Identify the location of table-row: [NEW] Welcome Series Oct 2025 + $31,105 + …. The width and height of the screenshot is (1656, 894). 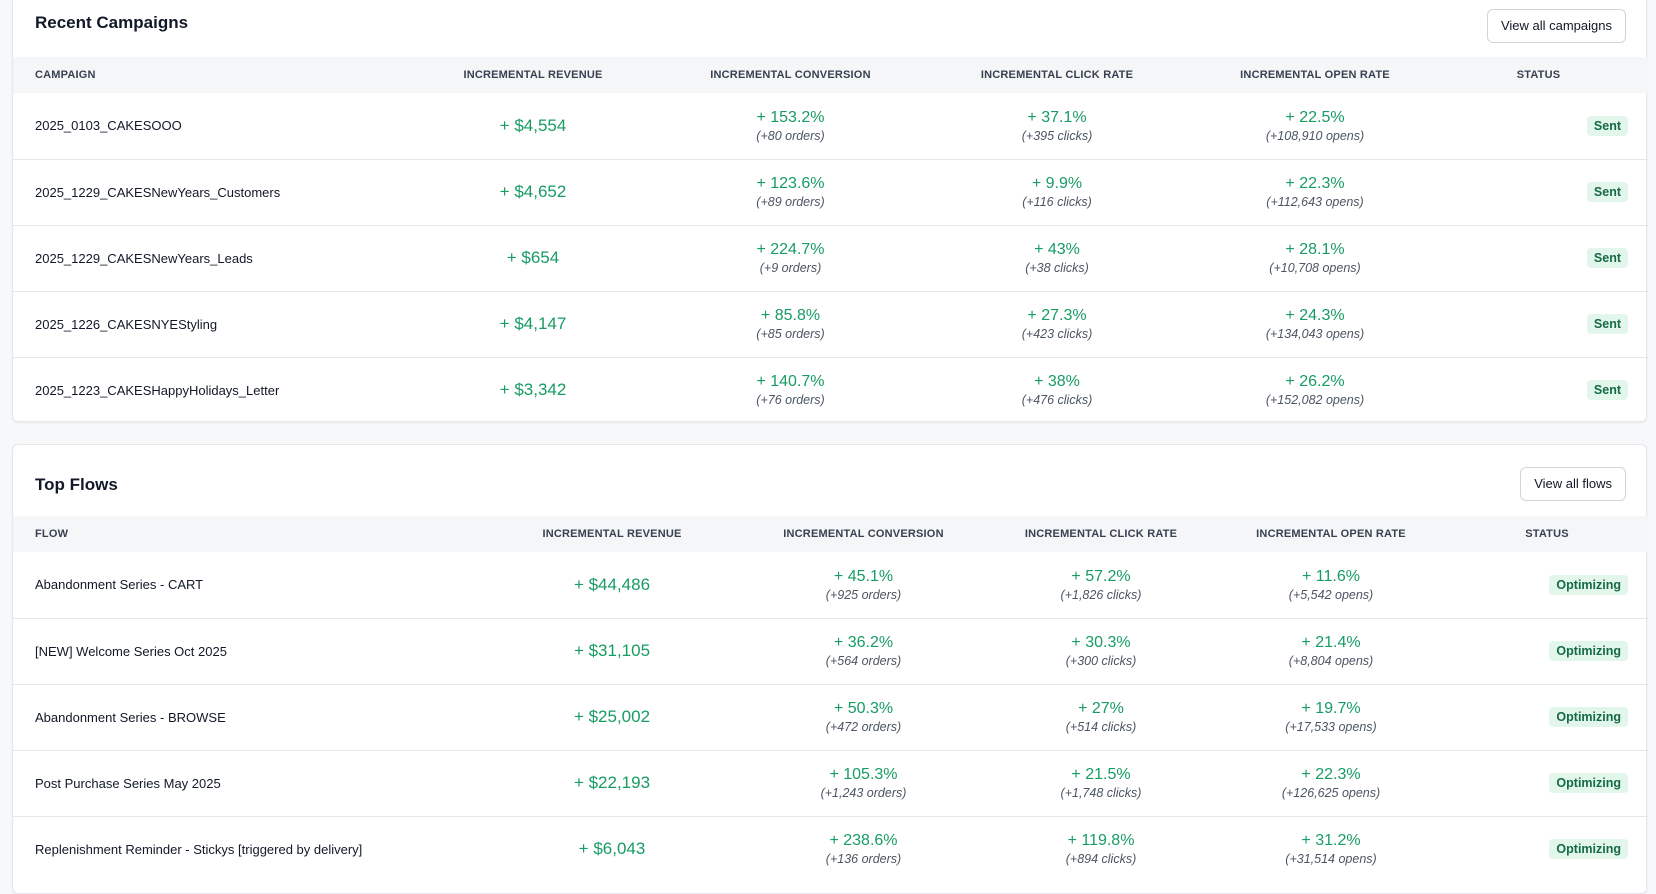
(830, 651).